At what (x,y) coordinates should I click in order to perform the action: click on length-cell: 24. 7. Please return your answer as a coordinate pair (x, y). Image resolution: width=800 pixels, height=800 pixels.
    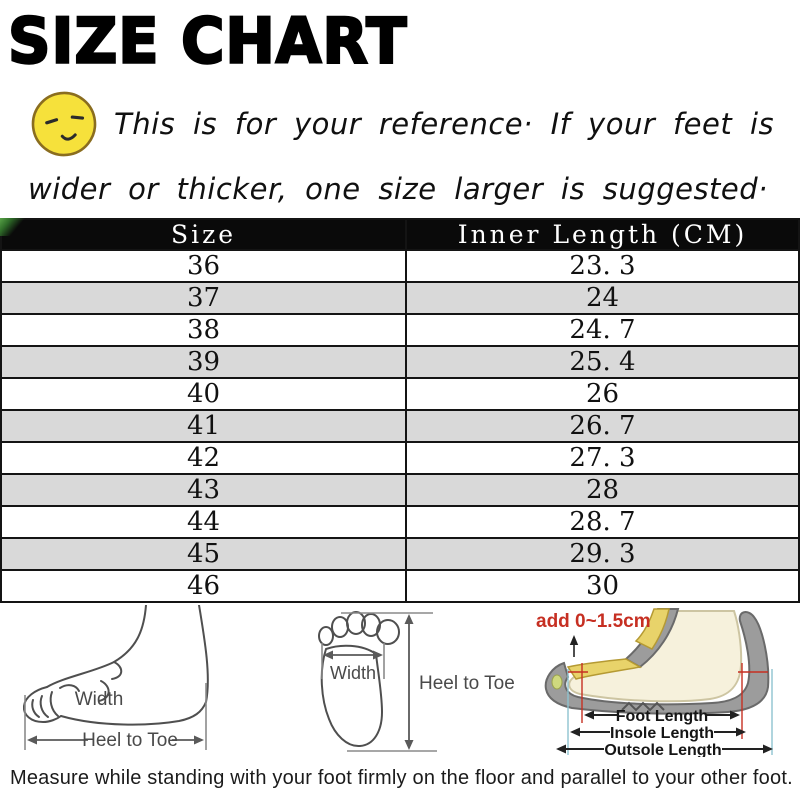
    Looking at the image, I should click on (602, 330).